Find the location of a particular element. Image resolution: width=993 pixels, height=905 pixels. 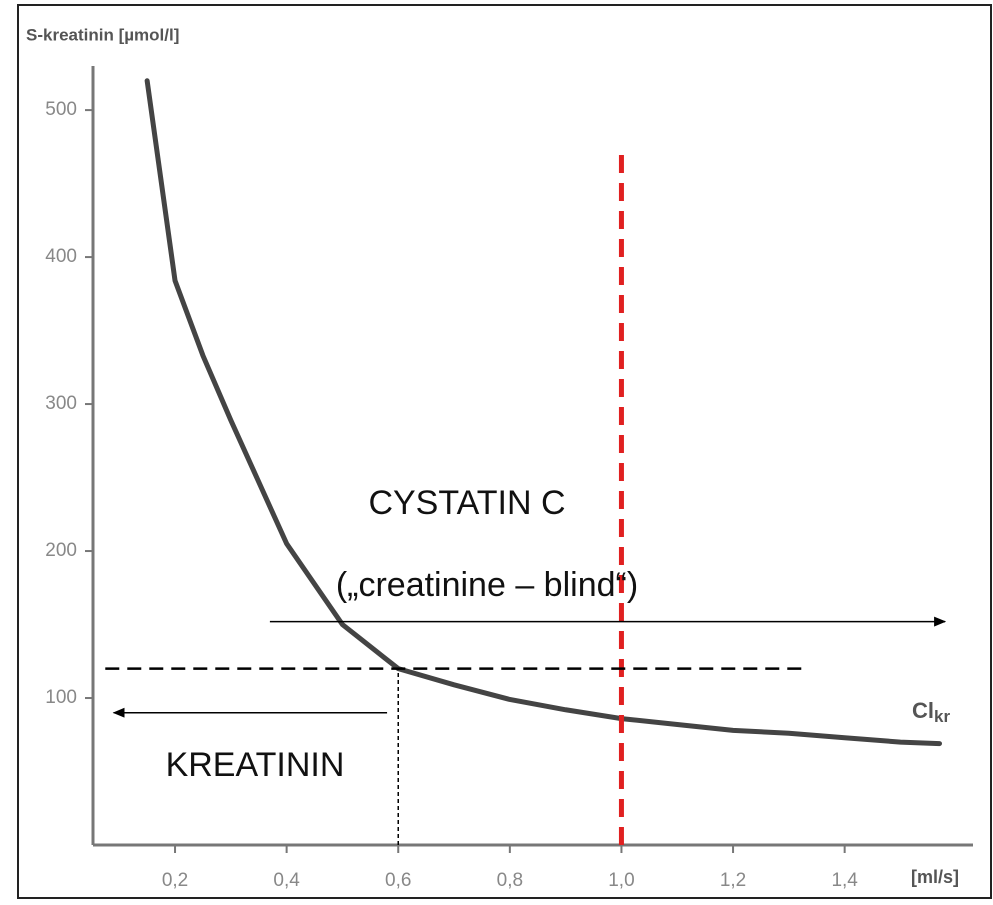

y-tick-label: 100 is located at coordinates (61, 697).